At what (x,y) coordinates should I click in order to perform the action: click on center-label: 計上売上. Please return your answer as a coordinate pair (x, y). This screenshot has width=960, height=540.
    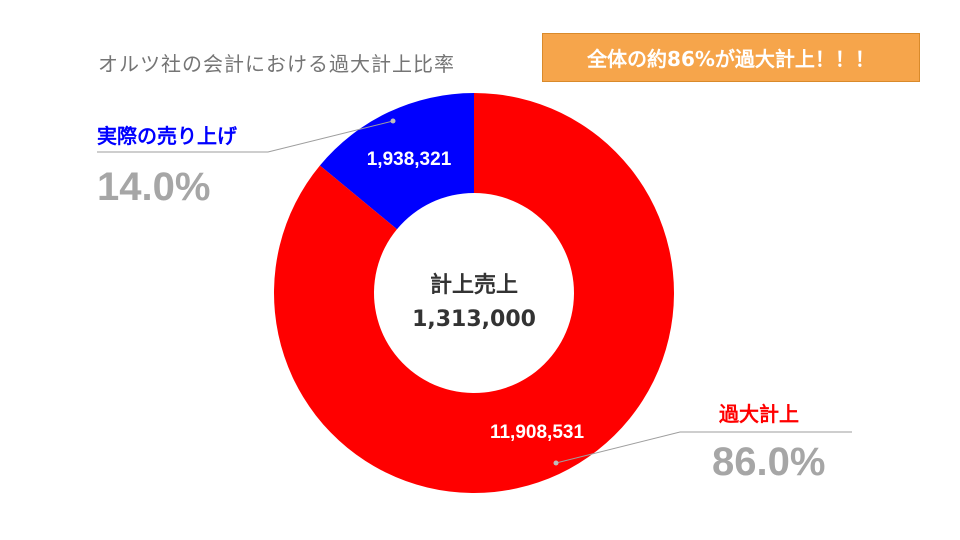
    Looking at the image, I should click on (474, 285).